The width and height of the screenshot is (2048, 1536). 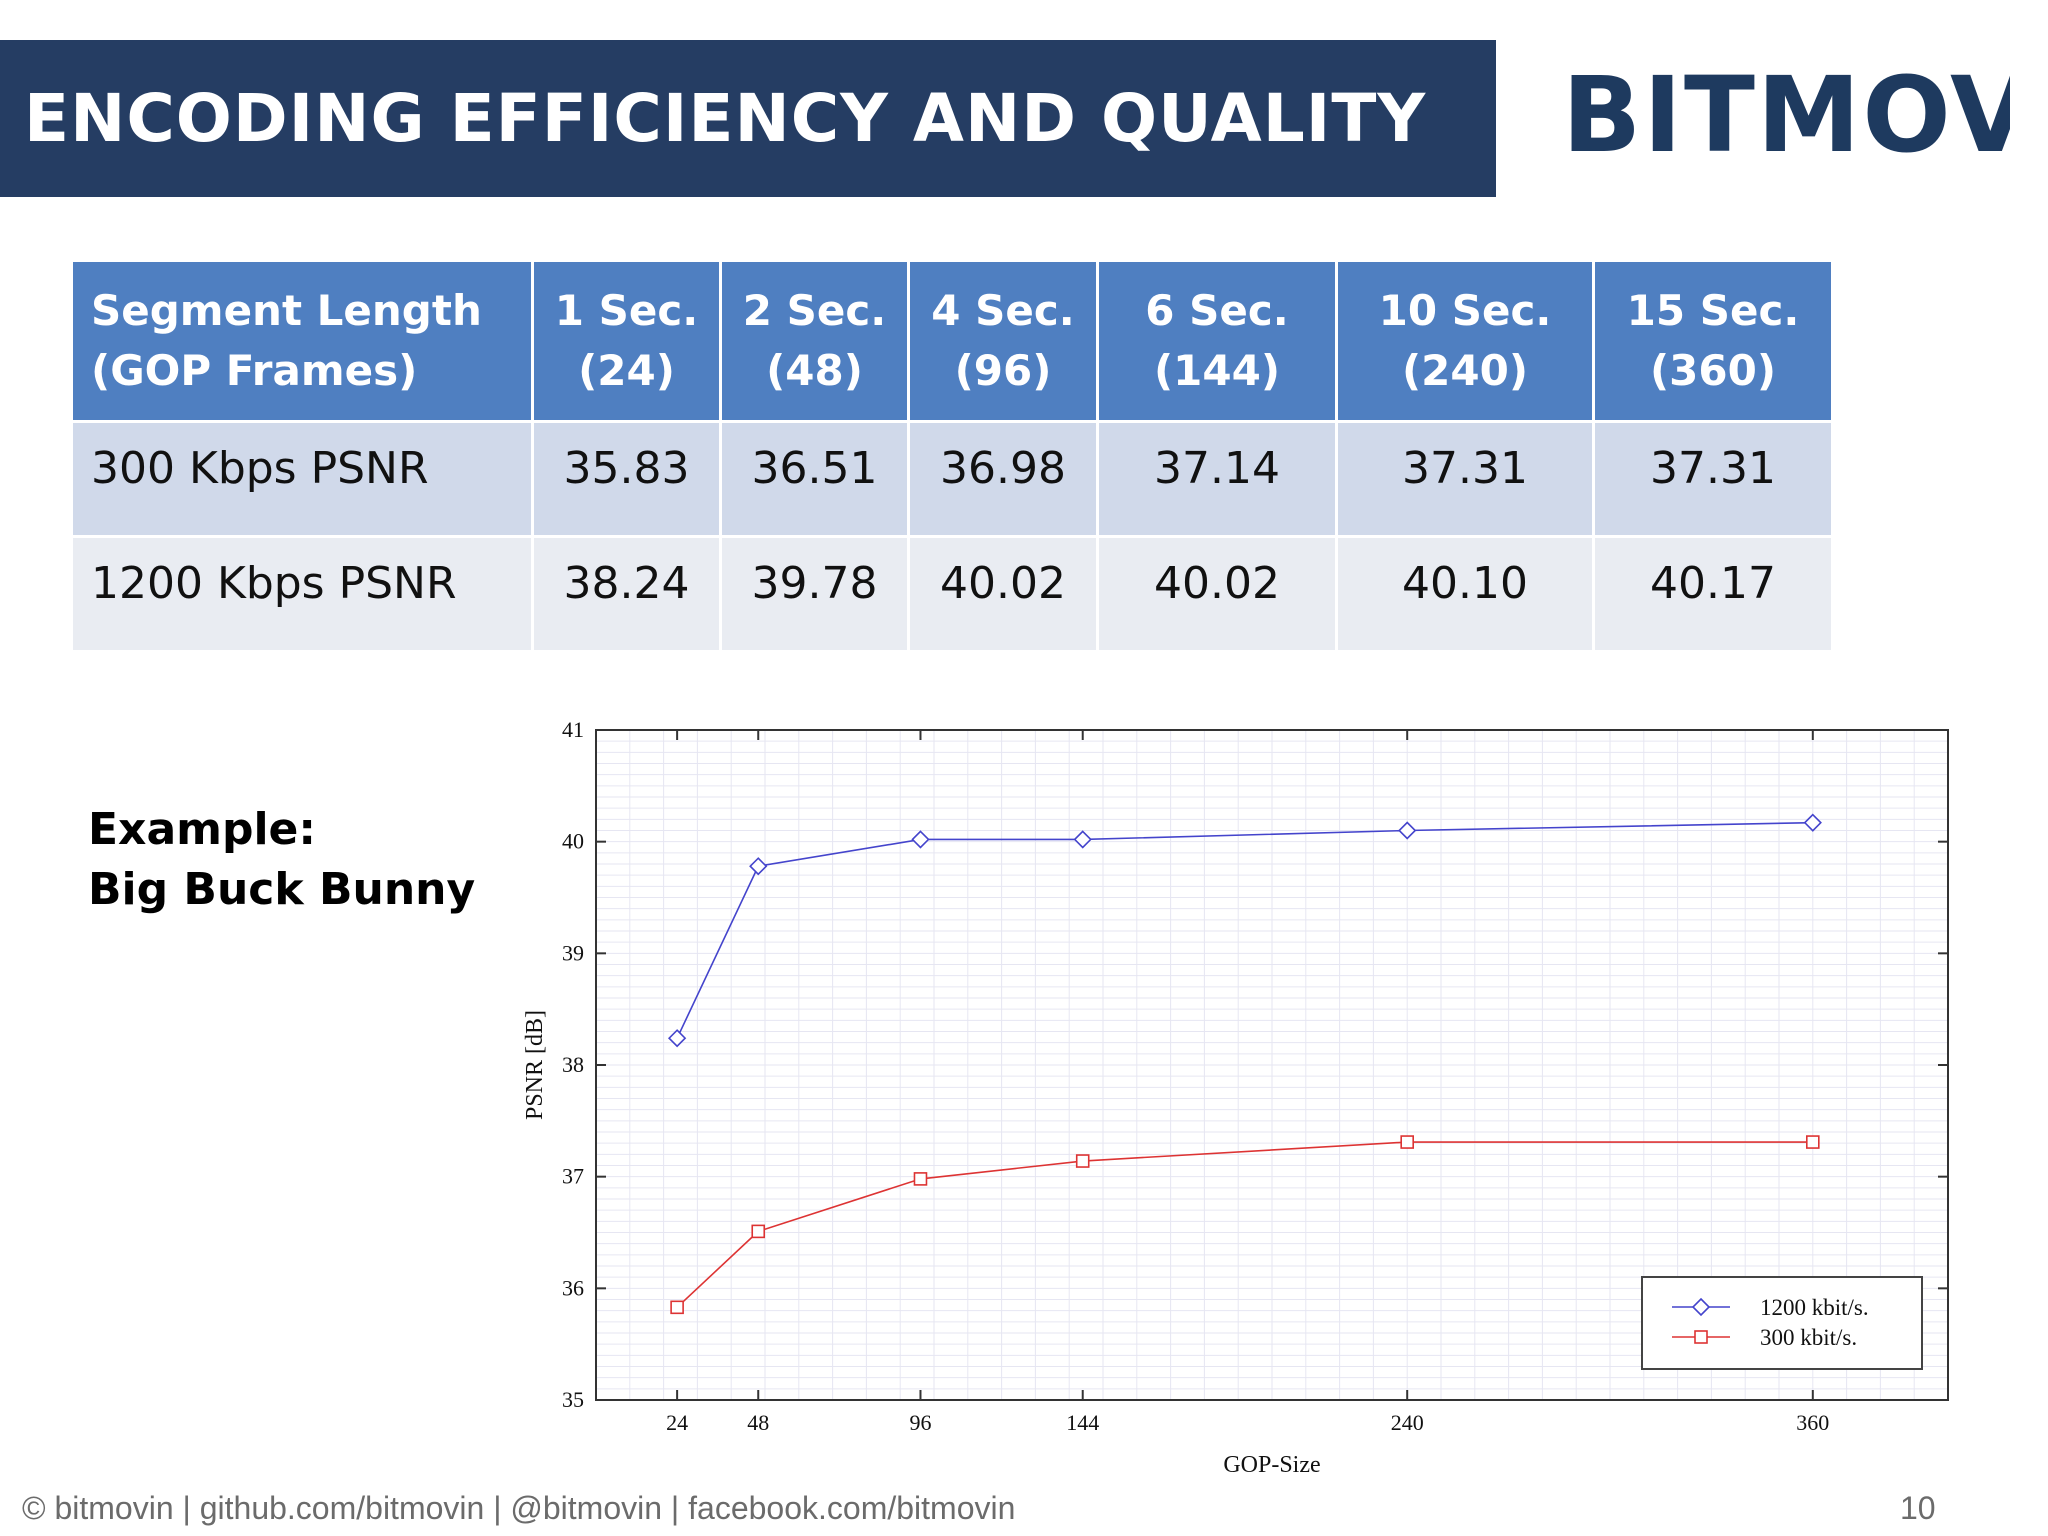 I want to click on table-header-cell: 10 Sec. (240), so click(x=1465, y=341).